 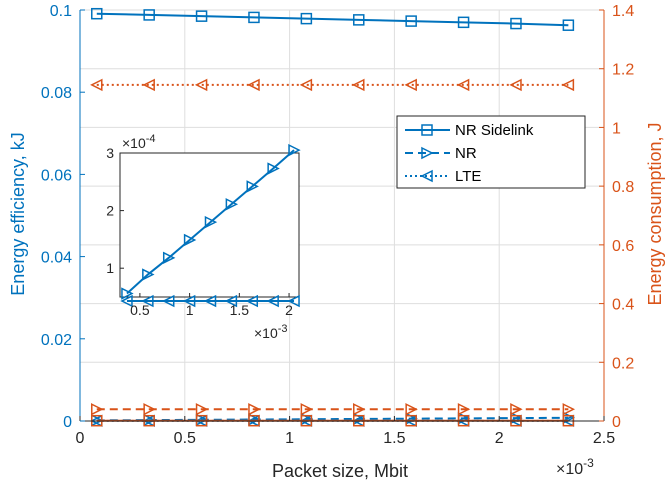 What do you see at coordinates (110, 211) in the screenshot?
I see `inset-y-tick-label: 2` at bounding box center [110, 211].